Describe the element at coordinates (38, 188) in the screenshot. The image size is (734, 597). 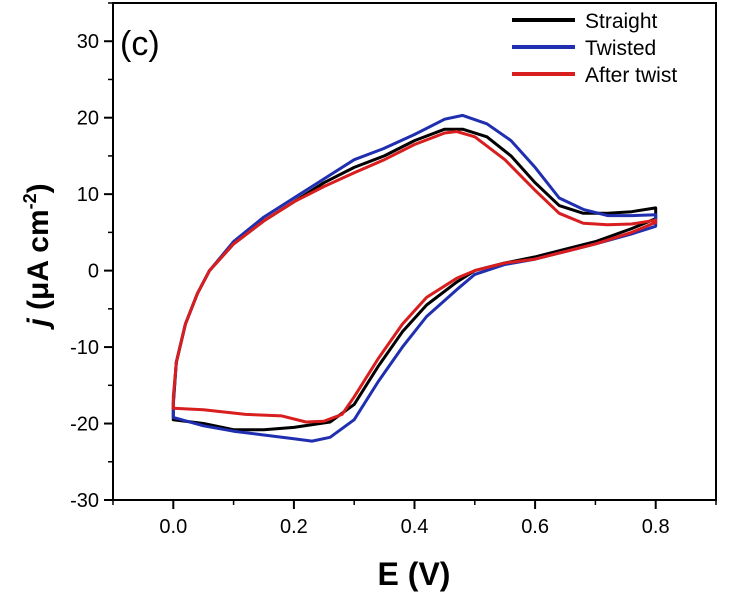
I see `y-axis-close: )` at that location.